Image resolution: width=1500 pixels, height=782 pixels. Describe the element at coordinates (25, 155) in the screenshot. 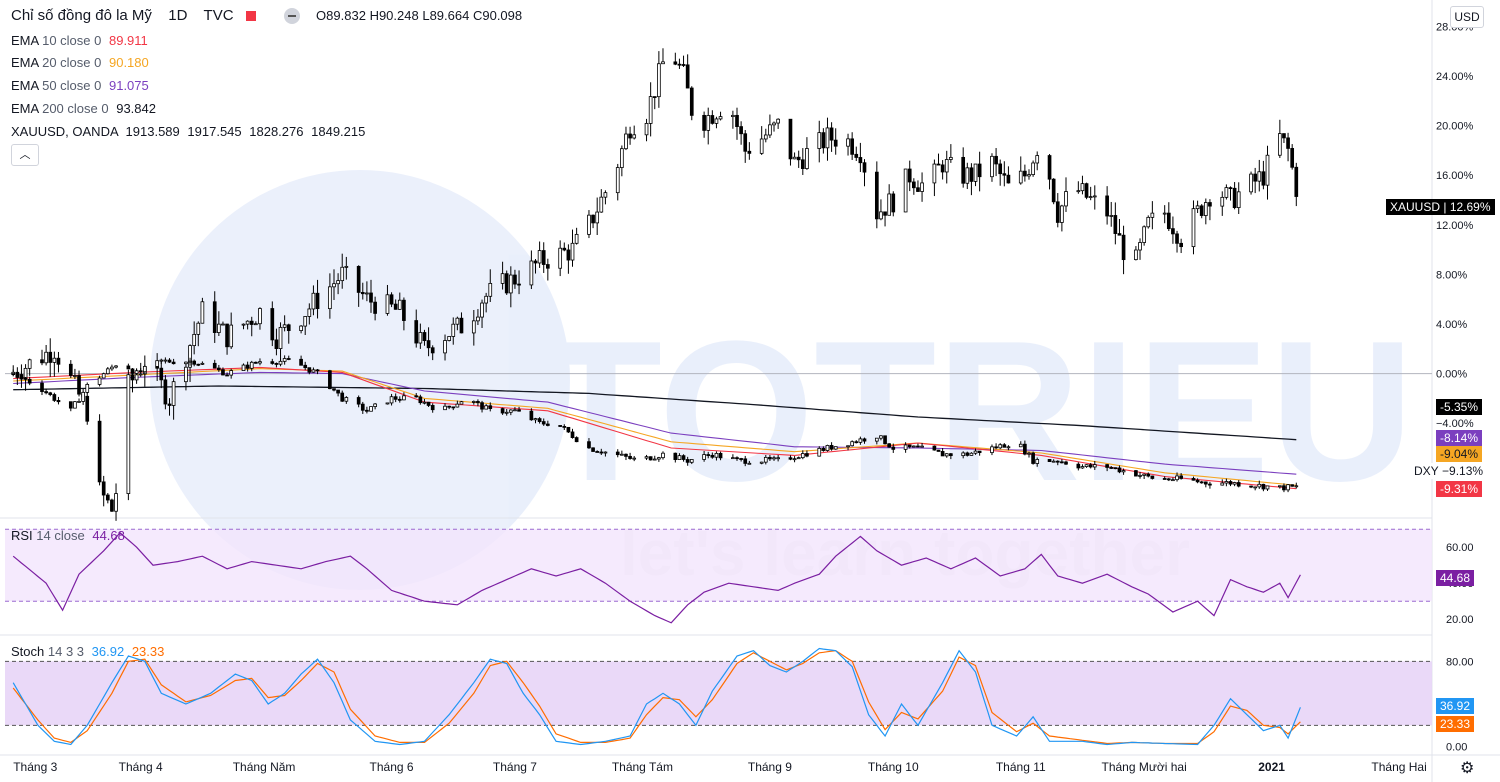

I see `collapse-button: ︿` at that location.